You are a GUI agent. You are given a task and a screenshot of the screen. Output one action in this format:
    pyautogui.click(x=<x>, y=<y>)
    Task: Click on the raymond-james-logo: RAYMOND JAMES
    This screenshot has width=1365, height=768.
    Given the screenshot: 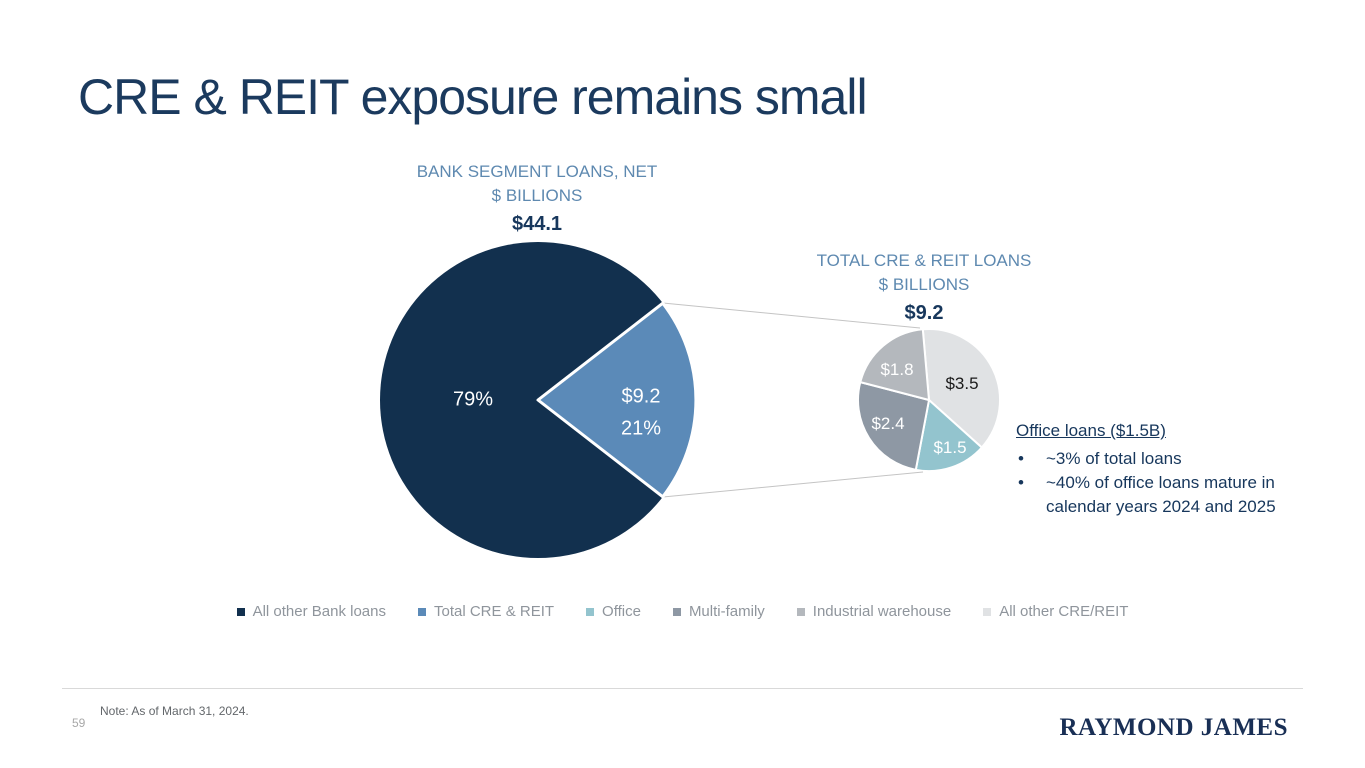 What is the action you would take?
    pyautogui.click(x=1173, y=727)
    